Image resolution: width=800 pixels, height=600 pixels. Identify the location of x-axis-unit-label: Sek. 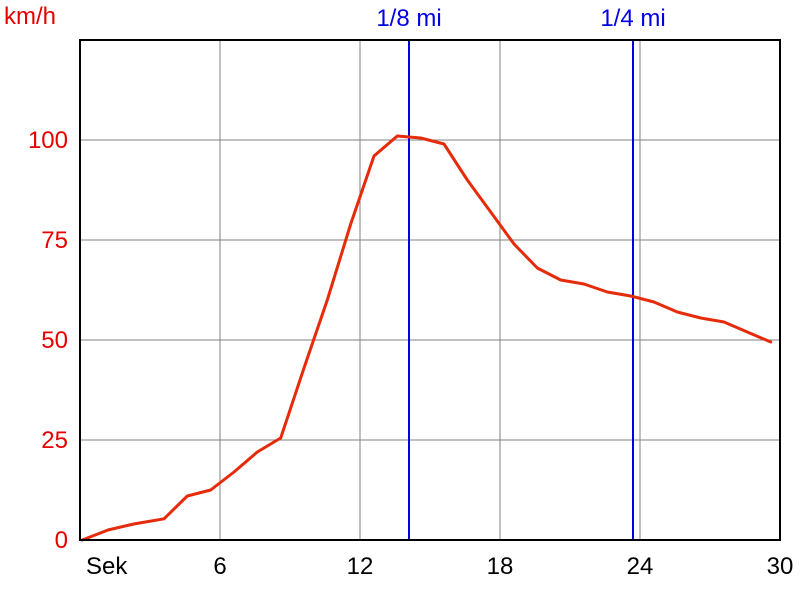
(107, 566).